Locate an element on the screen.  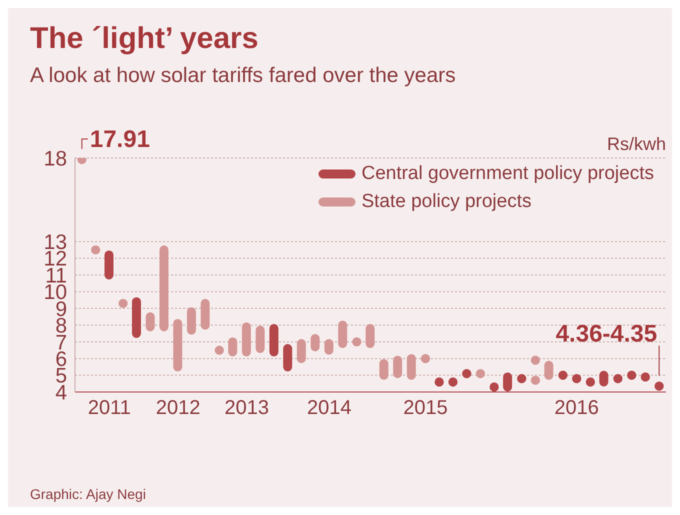
x-tick-label: 2011 is located at coordinates (109, 408).